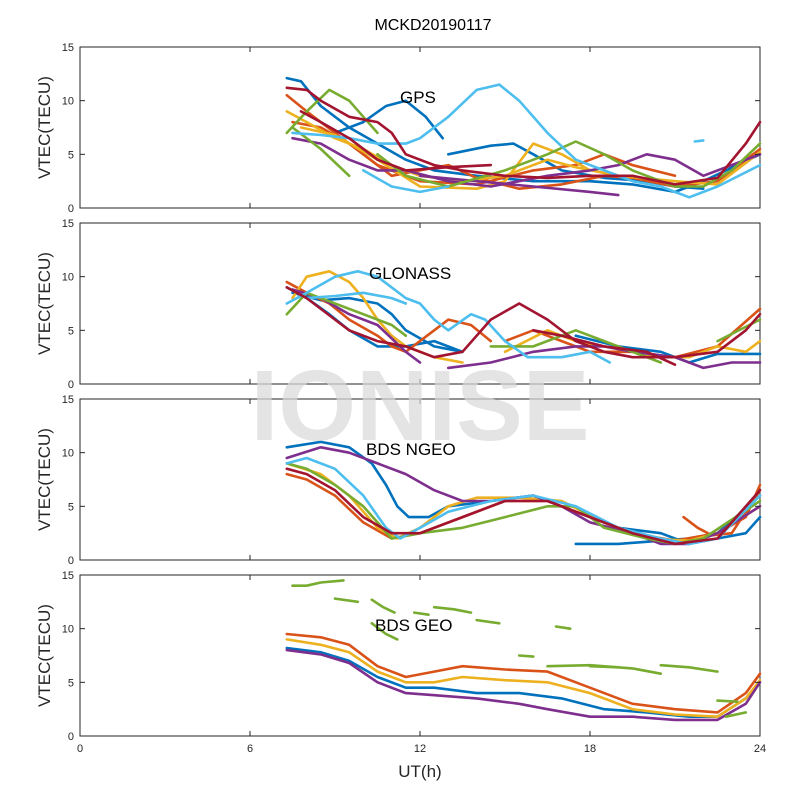  Describe the element at coordinates (250, 749) in the screenshot. I see `x-tick-label: 6` at that location.